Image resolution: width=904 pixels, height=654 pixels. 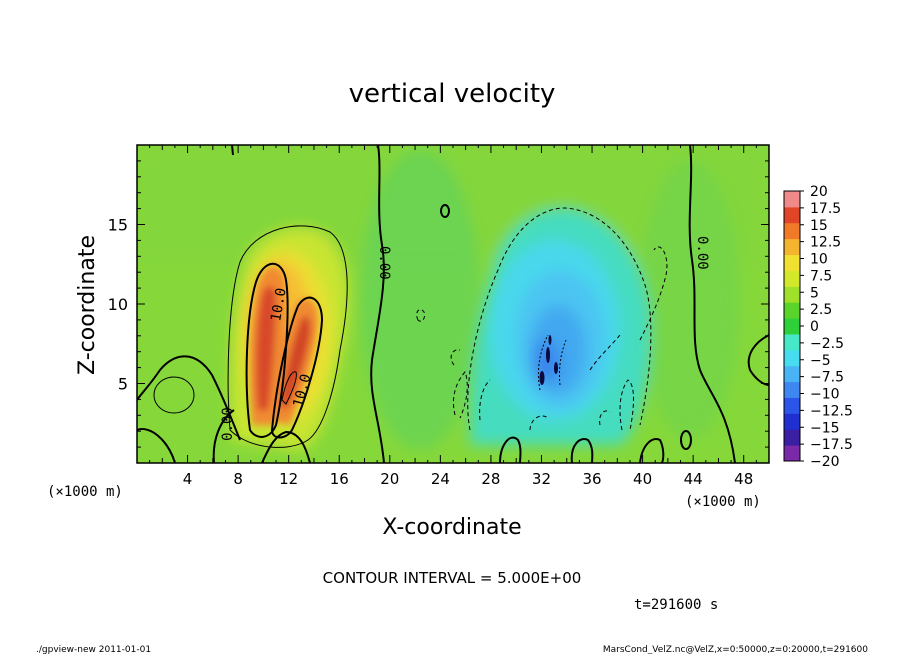 What do you see at coordinates (819, 192) in the screenshot?
I see `colorbar-label: 20` at bounding box center [819, 192].